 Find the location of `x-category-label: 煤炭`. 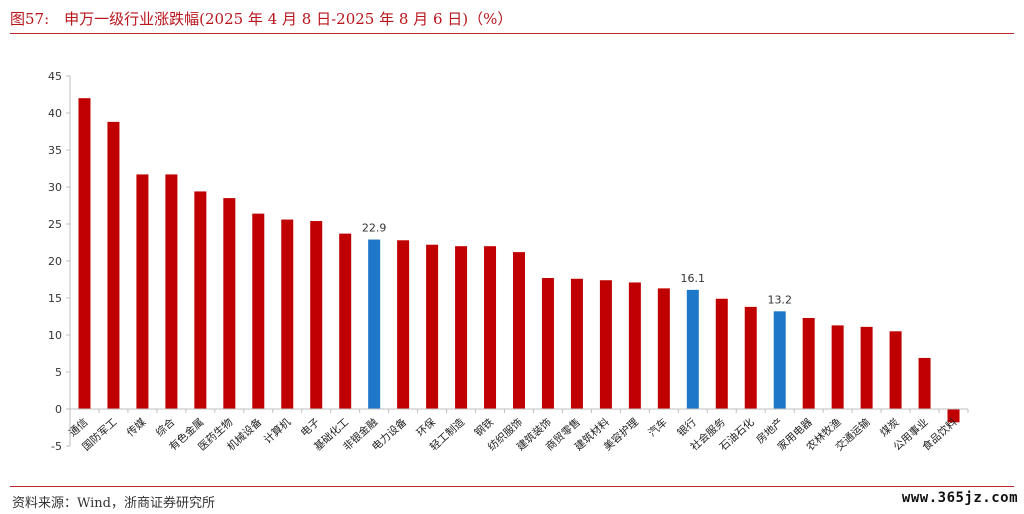

x-category-label: 煤炭 is located at coordinates (889, 427).